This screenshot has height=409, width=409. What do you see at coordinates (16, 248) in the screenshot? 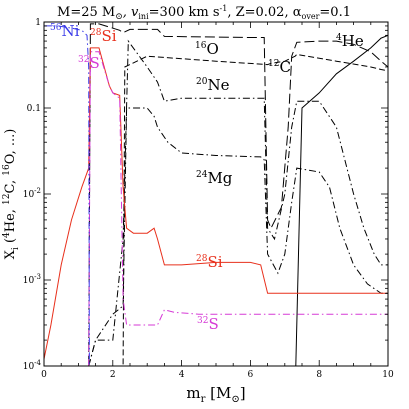
I see `ylabel-i: i` at bounding box center [16, 248].